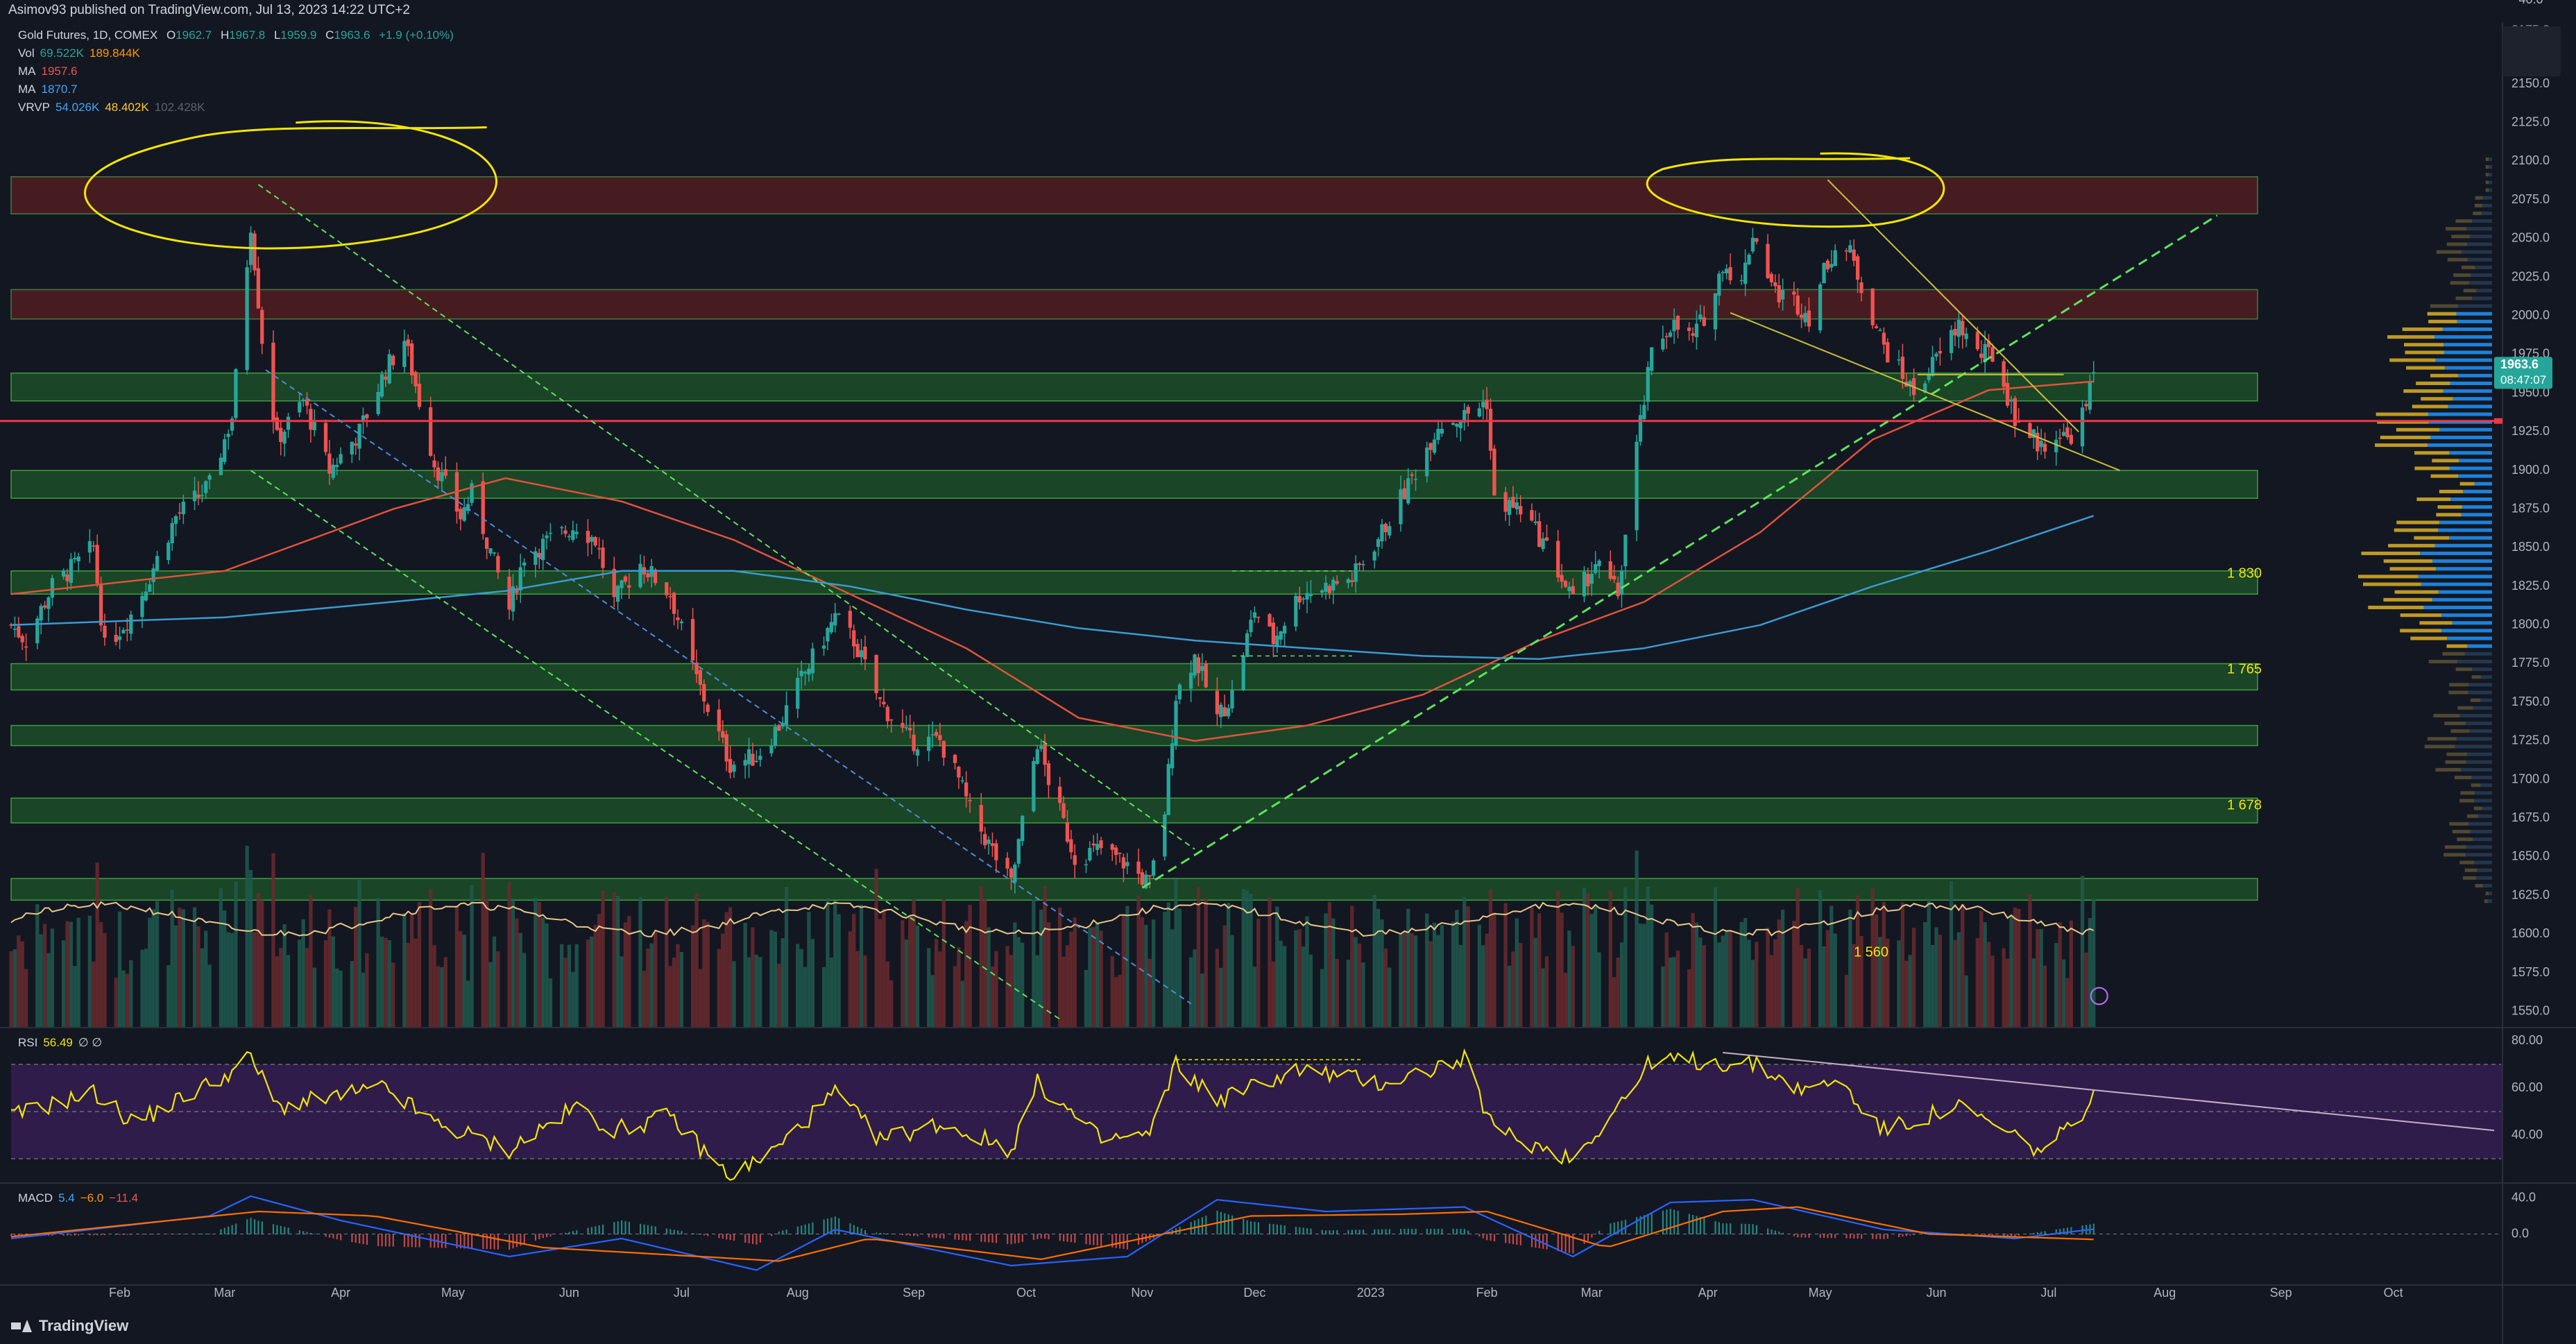 This screenshot has height=1344, width=2576. What do you see at coordinates (2530, 315) in the screenshot?
I see `price-tick-label: 2000.0` at bounding box center [2530, 315].